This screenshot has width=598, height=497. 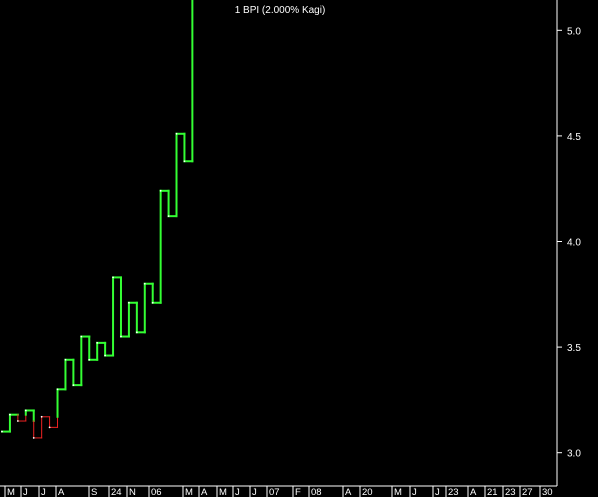 I want to click on x-tick-label: 24, so click(x=116, y=492).